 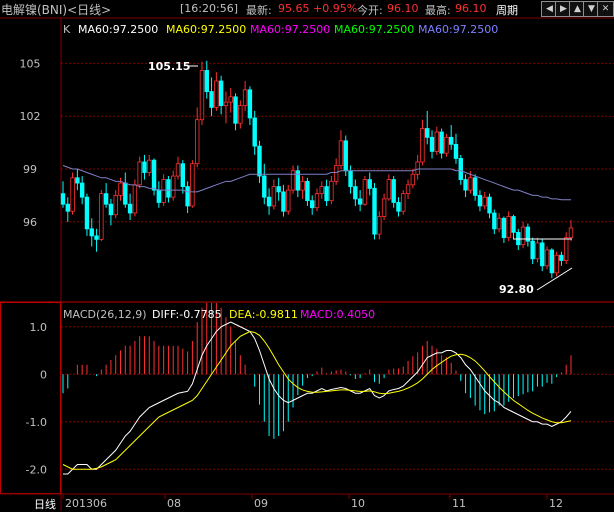 What do you see at coordinates (554, 279) in the screenshot?
I see `low-marker-arrow` at bounding box center [554, 279].